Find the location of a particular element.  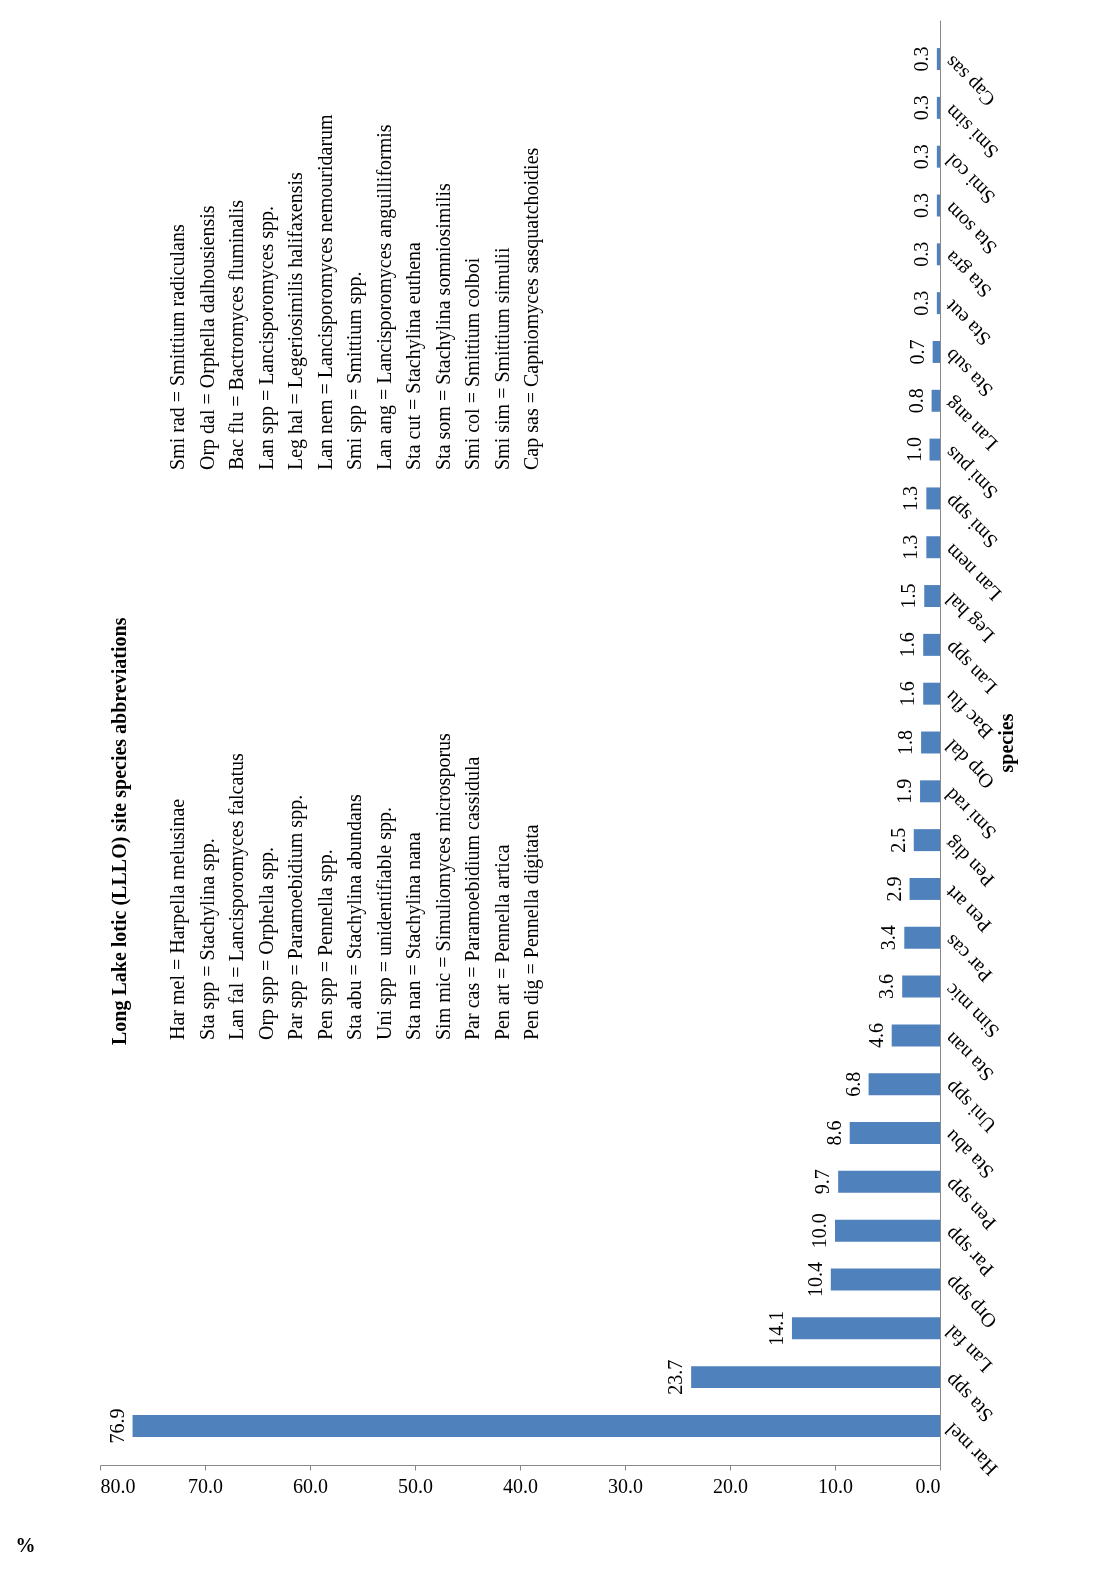

x-tick-label: 40.0 is located at coordinates (520, 1485).